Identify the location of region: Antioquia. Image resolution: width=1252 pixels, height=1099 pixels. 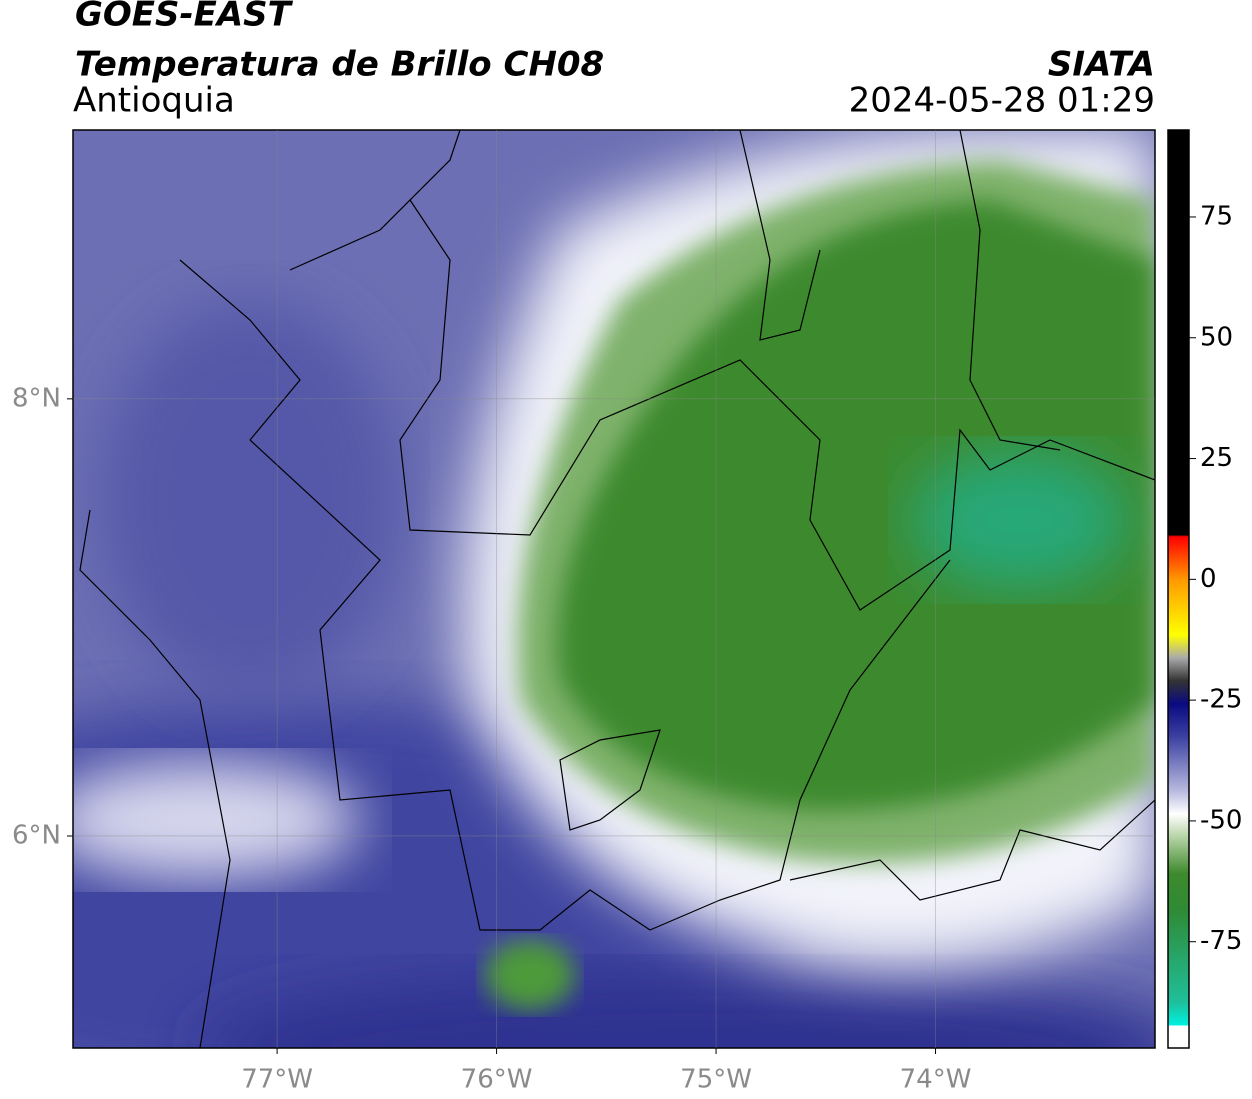
(154, 101).